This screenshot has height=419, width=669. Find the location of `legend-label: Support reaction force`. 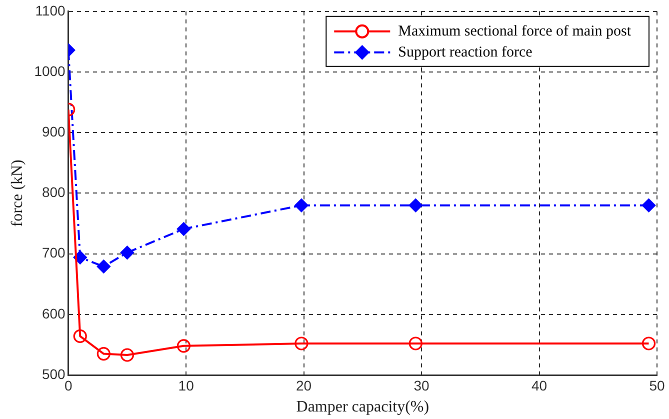

legend-label: Support reaction force is located at coordinates (465, 52).